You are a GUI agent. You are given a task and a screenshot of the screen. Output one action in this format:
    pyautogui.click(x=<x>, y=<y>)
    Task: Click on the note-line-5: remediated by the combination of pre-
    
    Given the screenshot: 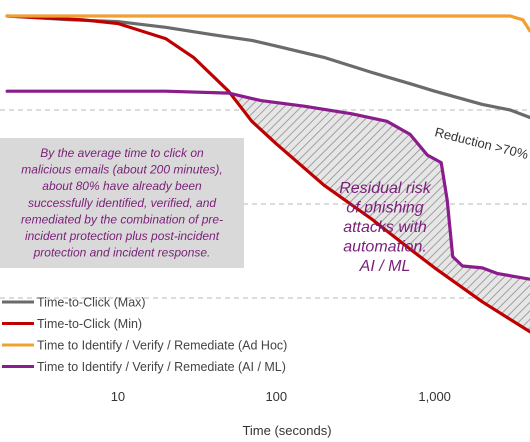 What is the action you would take?
    pyautogui.click(x=122, y=219)
    